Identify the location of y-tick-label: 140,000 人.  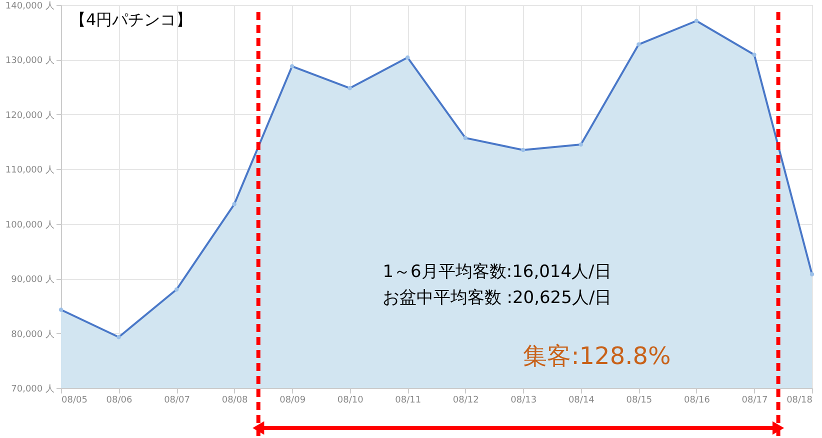
(29, 6).